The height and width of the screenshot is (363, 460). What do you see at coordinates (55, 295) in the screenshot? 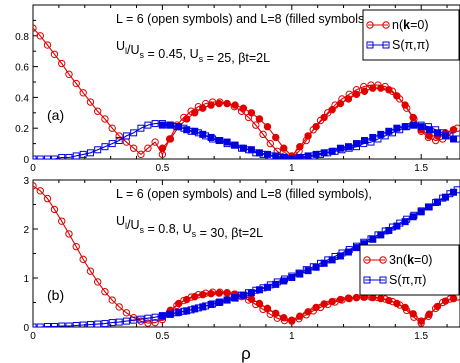
I see `panel-label: (b)` at bounding box center [55, 295].